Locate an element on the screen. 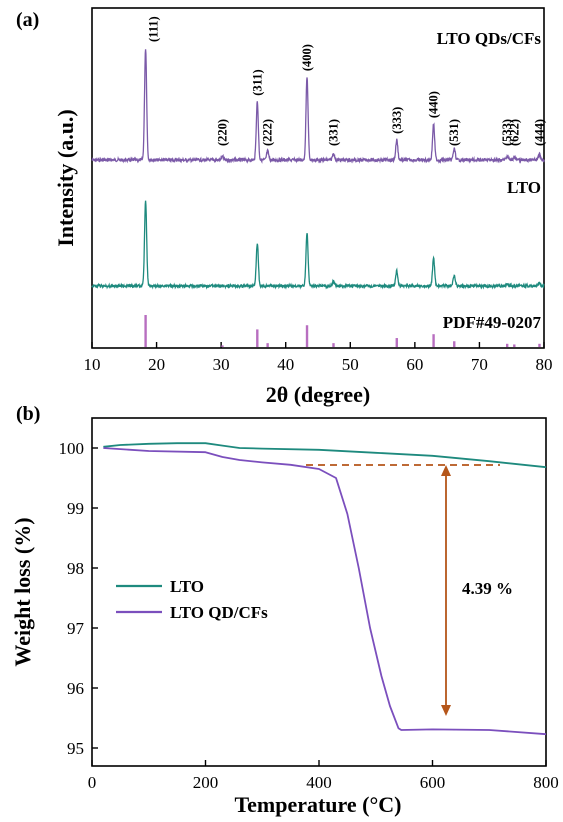 The height and width of the screenshot is (822, 563). y-tick-label: 99 is located at coordinates (75, 508).